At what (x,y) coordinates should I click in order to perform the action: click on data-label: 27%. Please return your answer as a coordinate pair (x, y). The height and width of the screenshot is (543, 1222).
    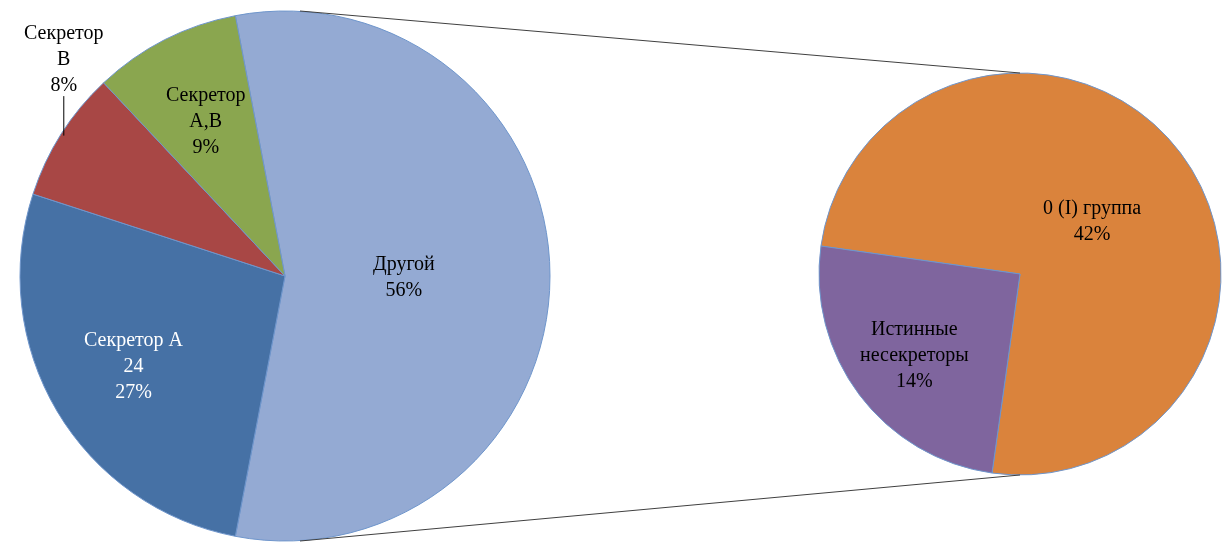
    Looking at the image, I should click on (133, 391).